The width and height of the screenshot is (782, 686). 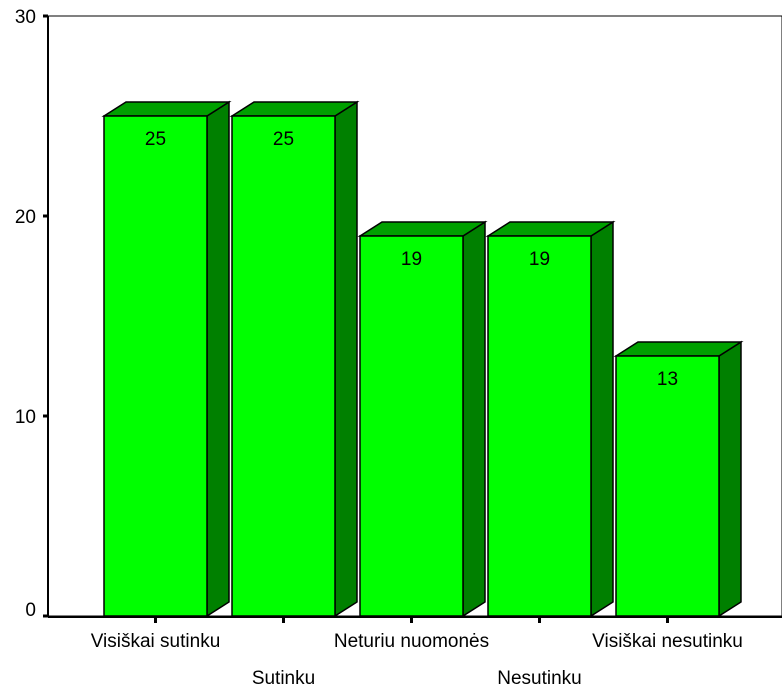 What do you see at coordinates (283, 677) in the screenshot?
I see `x-tick-label: Sutinku` at bounding box center [283, 677].